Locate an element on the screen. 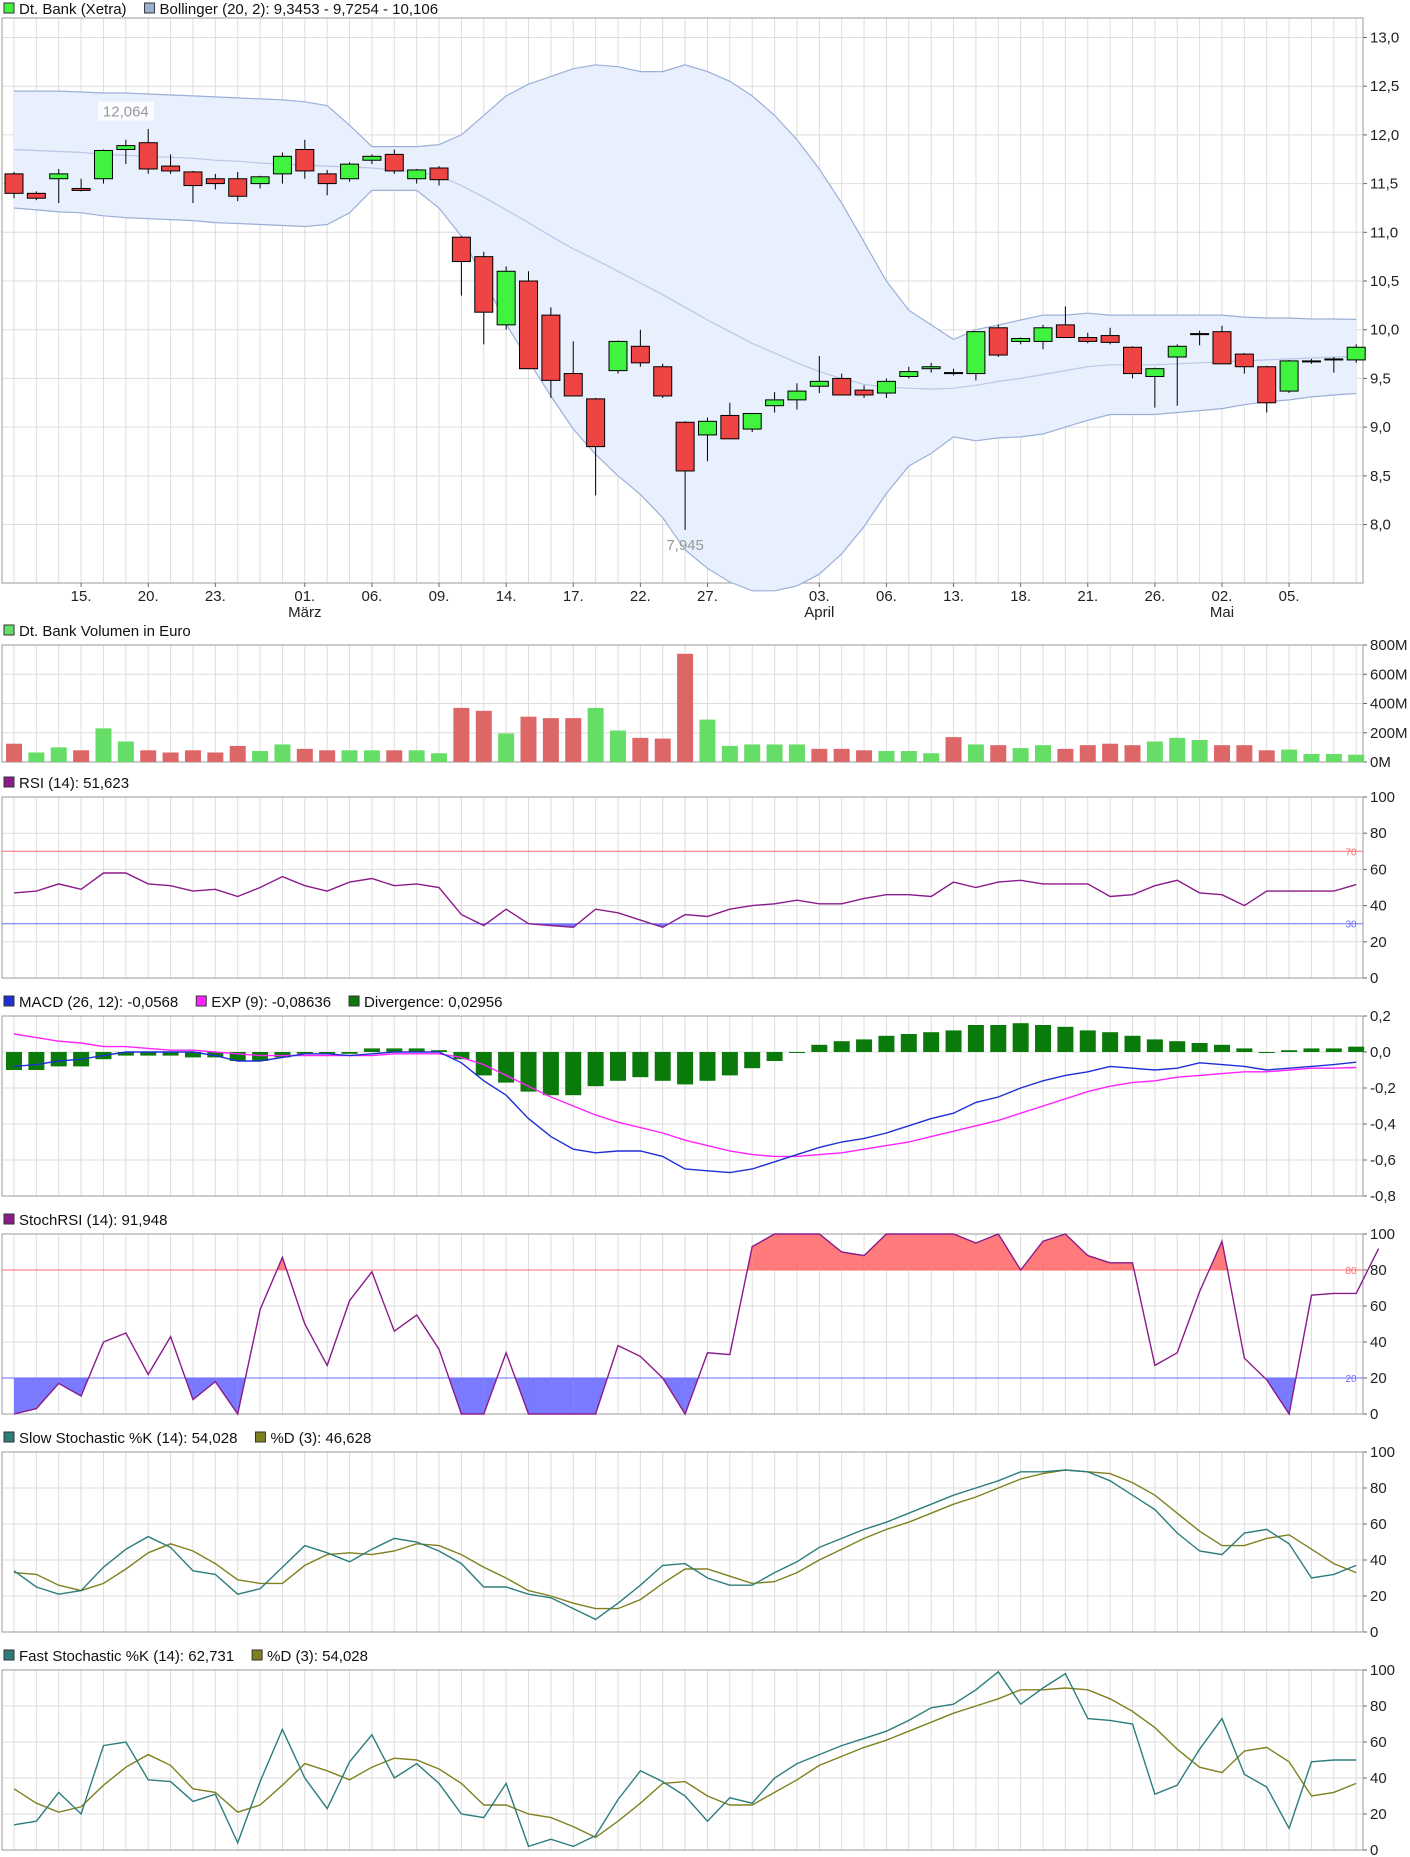  slow-stoch-y-tick-label: 60 is located at coordinates (1378, 1524).